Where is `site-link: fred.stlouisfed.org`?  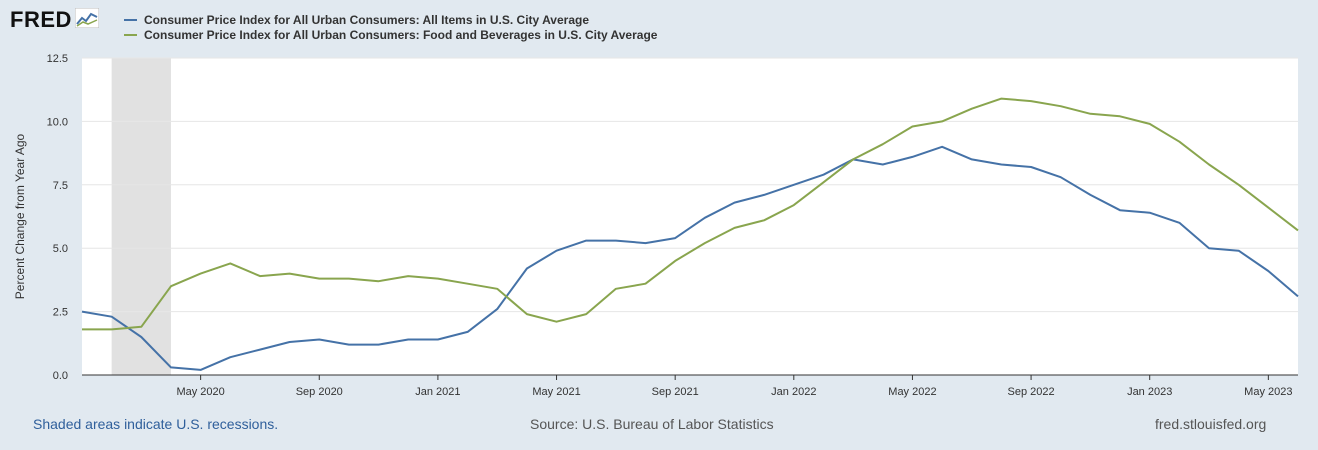 site-link: fred.stlouisfed.org is located at coordinates (1211, 424).